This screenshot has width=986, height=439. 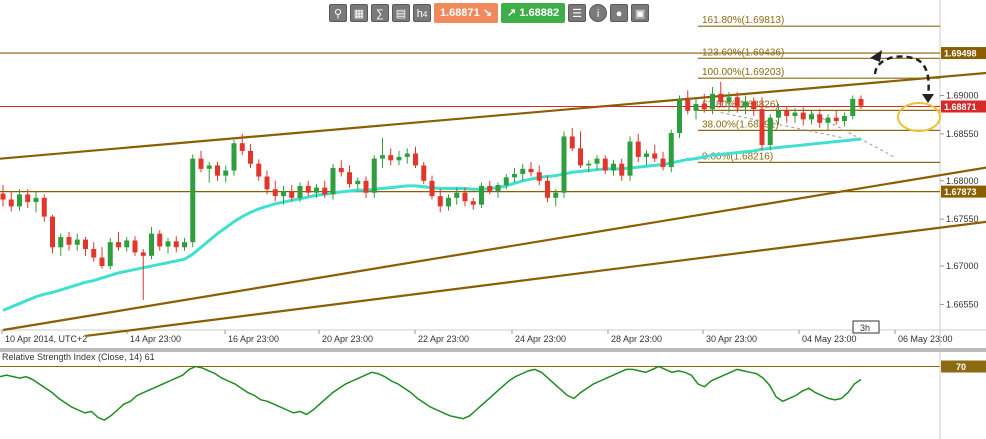 I want to click on toolbar: ⚲ ▦ ∑ ▤ h4 1.68871 ↘ ↗ 1.68882 ☰ i ● ▣, so click(x=489, y=13).